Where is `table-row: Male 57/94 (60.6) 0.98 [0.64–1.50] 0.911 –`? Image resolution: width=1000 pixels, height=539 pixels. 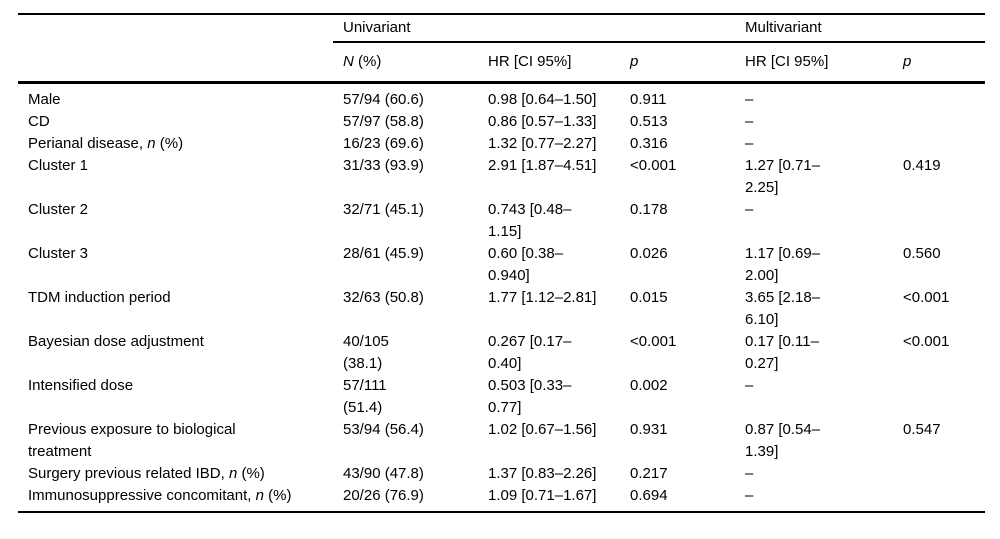
table-row: Male 57/94 (60.6) 0.98 [0.64–1.50] 0.911 – is located at coordinates (501, 97).